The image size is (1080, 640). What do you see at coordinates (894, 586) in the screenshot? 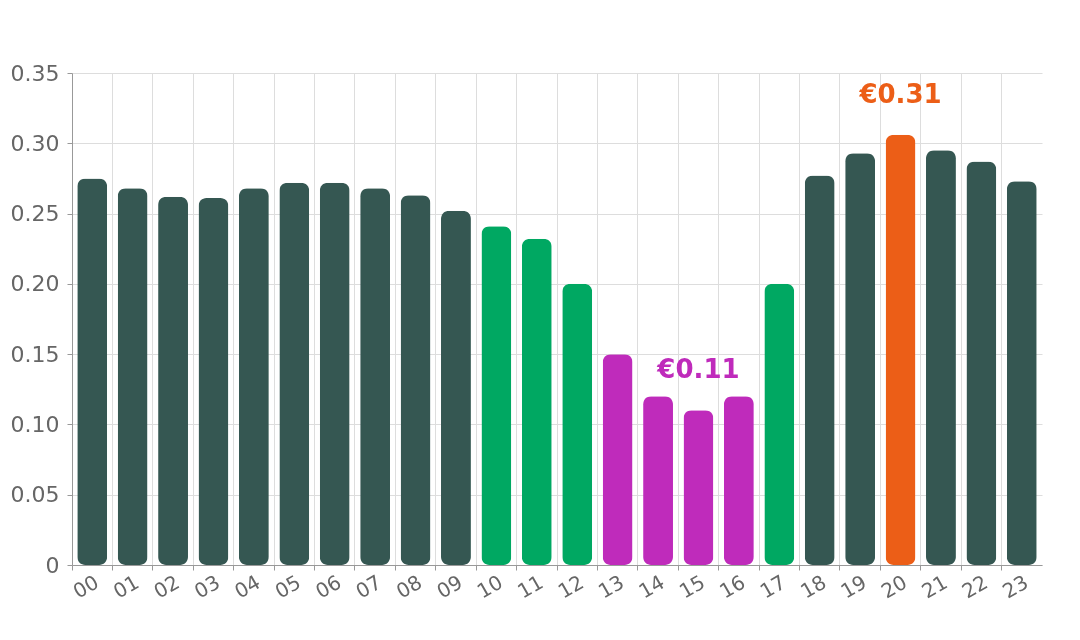
I see `x-tick-label: 20` at bounding box center [894, 586].